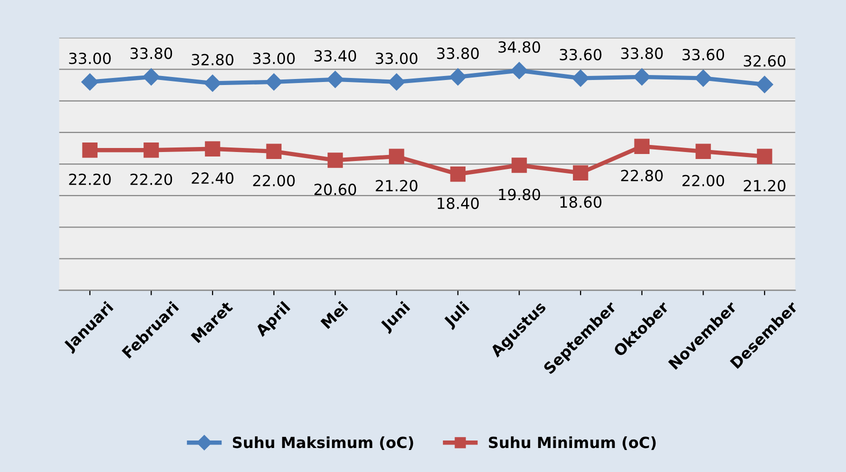  I want to click on legend-label: Suhu Minimum (oC), so click(572, 443).